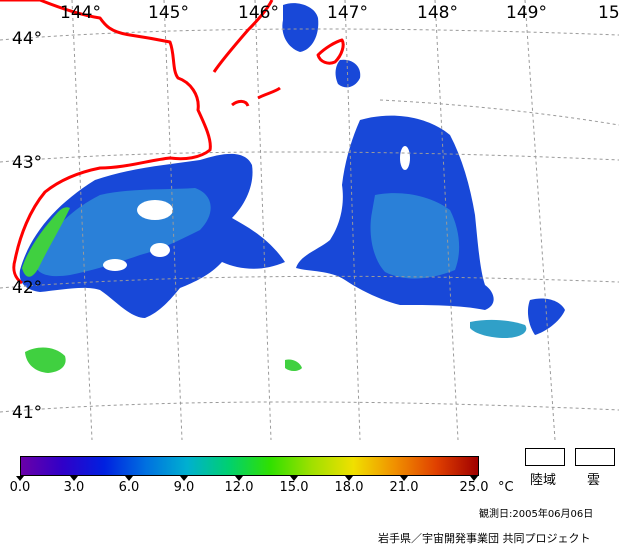 The width and height of the screenshot is (619, 546). What do you see at coordinates (349, 487) in the screenshot?
I see `colorbar-tick-label: 18.0` at bounding box center [349, 487].